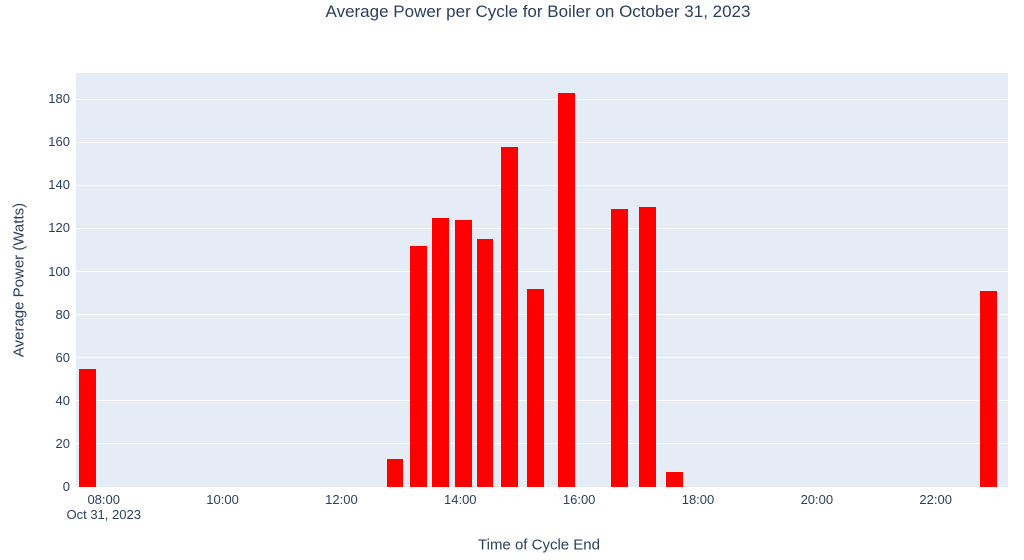  What do you see at coordinates (59, 185) in the screenshot?
I see `y-tick-label: 140` at bounding box center [59, 185].